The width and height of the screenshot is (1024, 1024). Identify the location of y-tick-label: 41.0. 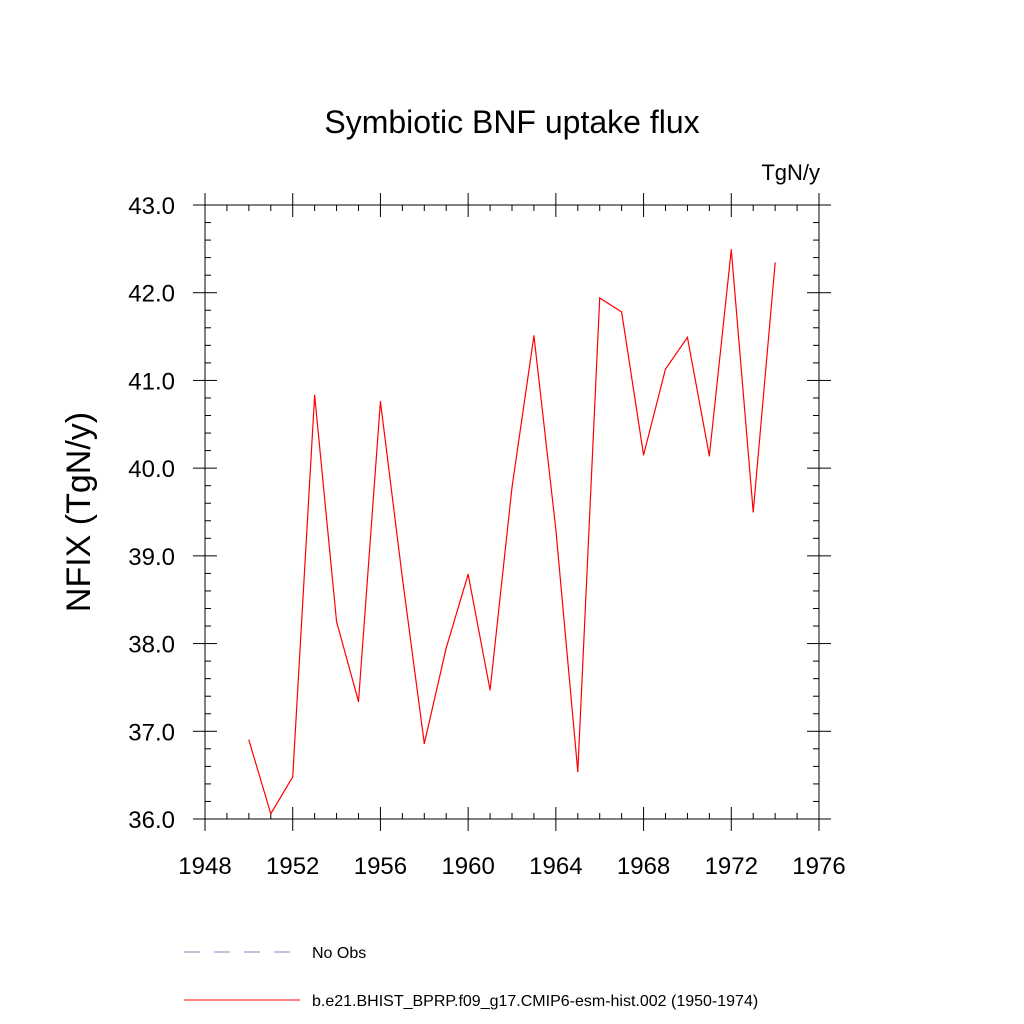
(151, 381).